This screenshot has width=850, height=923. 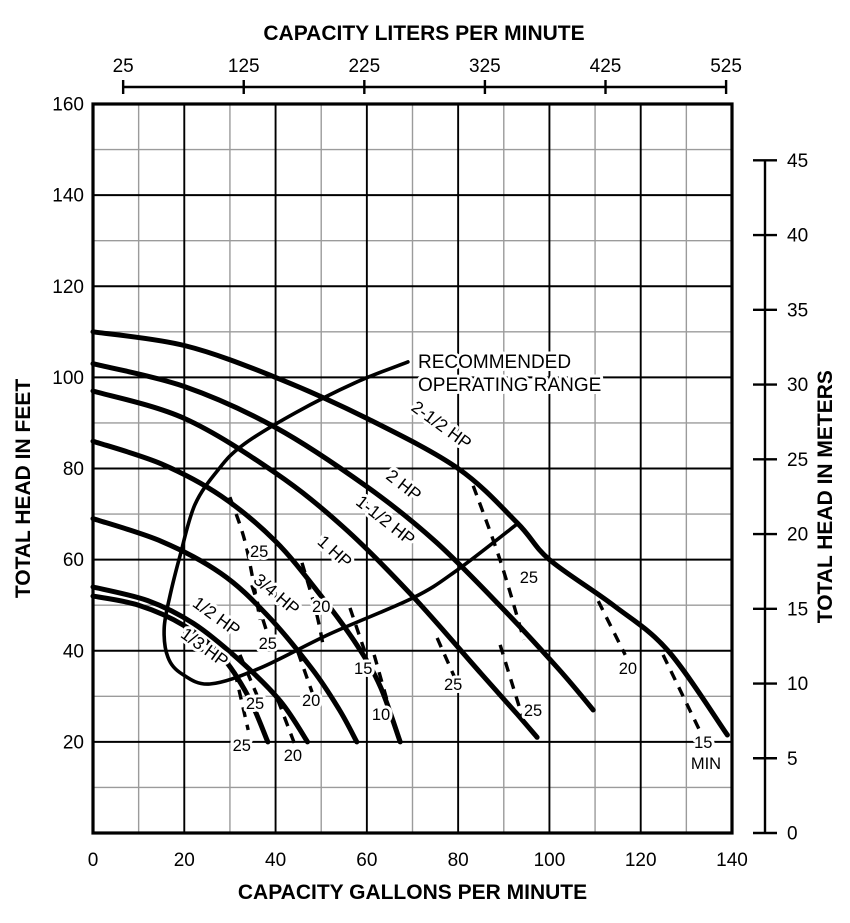 What do you see at coordinates (93, 860) in the screenshot?
I see `gpm-tick-label: 0` at bounding box center [93, 860].